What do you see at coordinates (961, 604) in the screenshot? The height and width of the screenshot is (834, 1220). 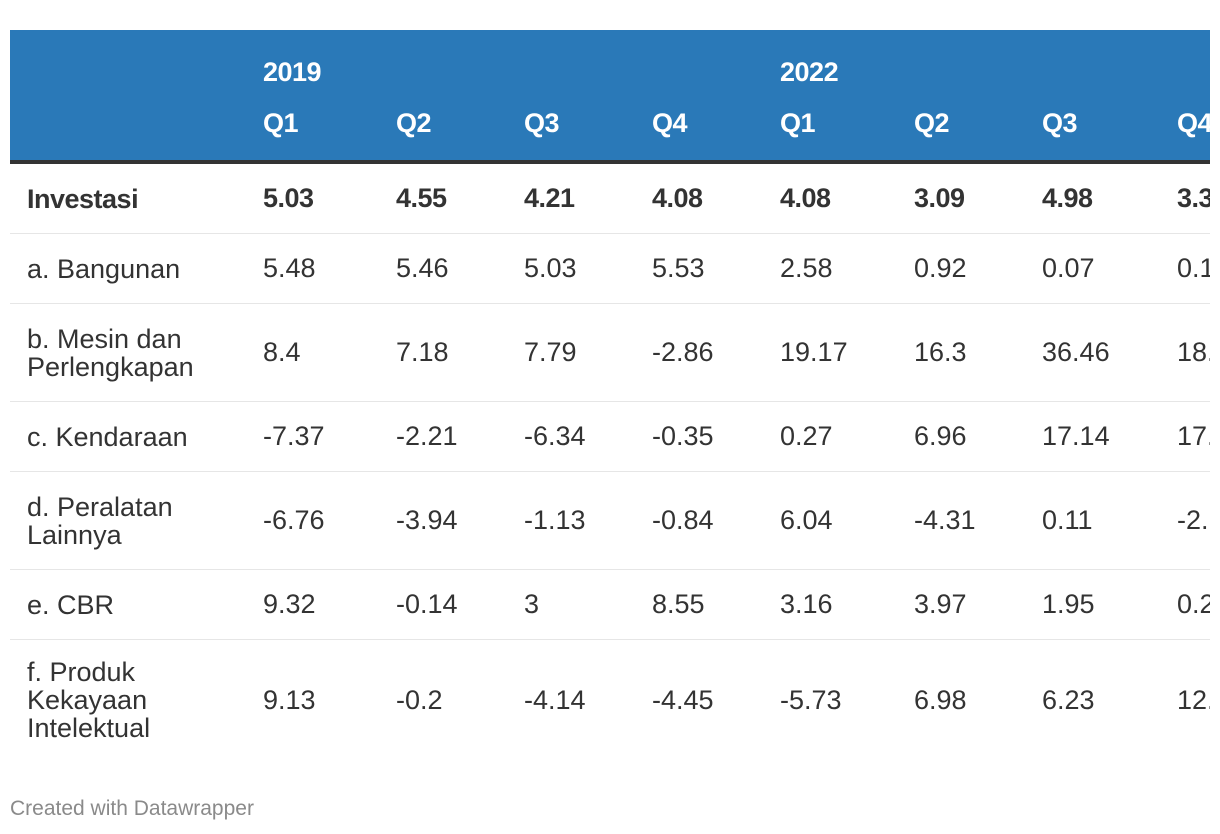 I see `table-cell: 3.97` at bounding box center [961, 604].